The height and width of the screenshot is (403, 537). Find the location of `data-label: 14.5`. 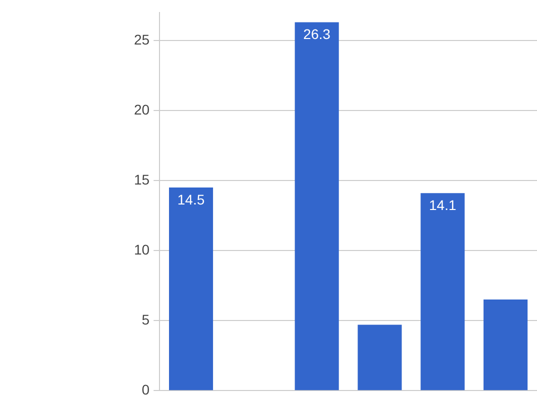

data-label: 14.5 is located at coordinates (191, 199).